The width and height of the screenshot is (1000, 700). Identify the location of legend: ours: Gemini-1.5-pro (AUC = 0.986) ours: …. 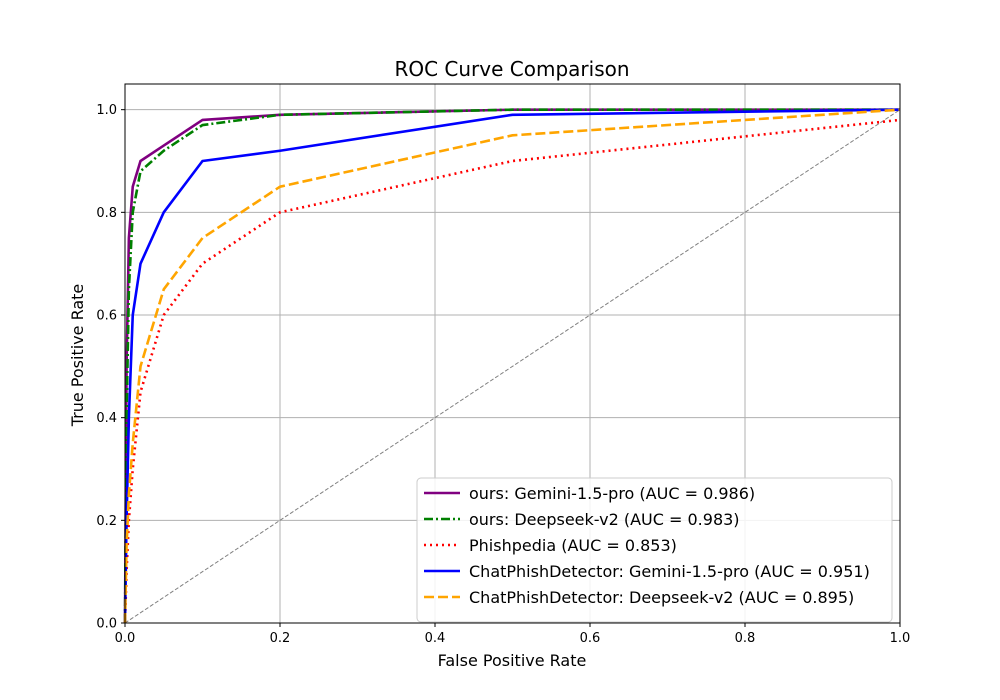
(654, 550).